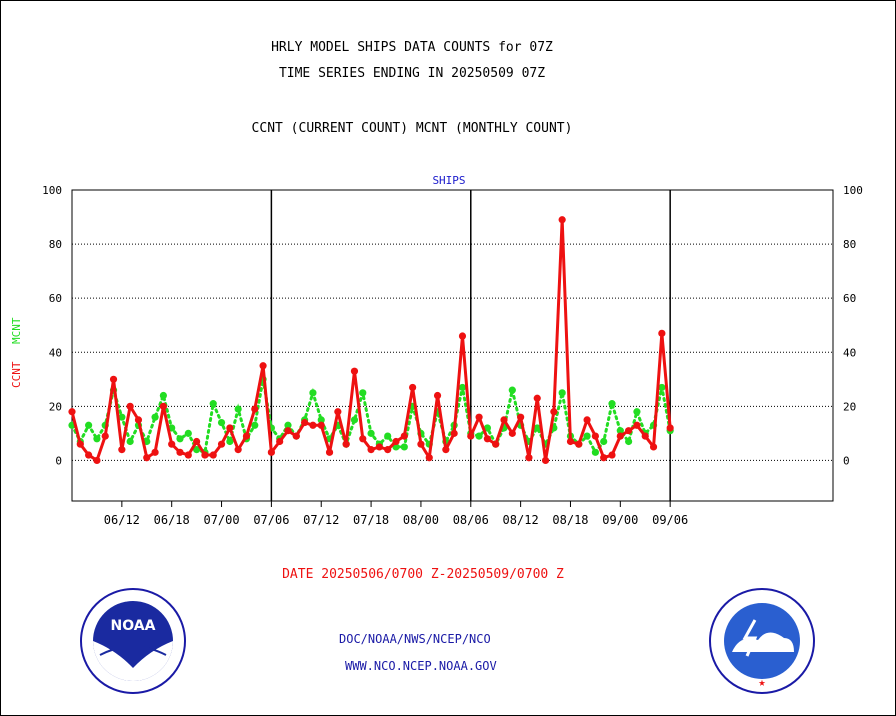  I want to click on y-tick-right-80: 80, so click(849, 244).